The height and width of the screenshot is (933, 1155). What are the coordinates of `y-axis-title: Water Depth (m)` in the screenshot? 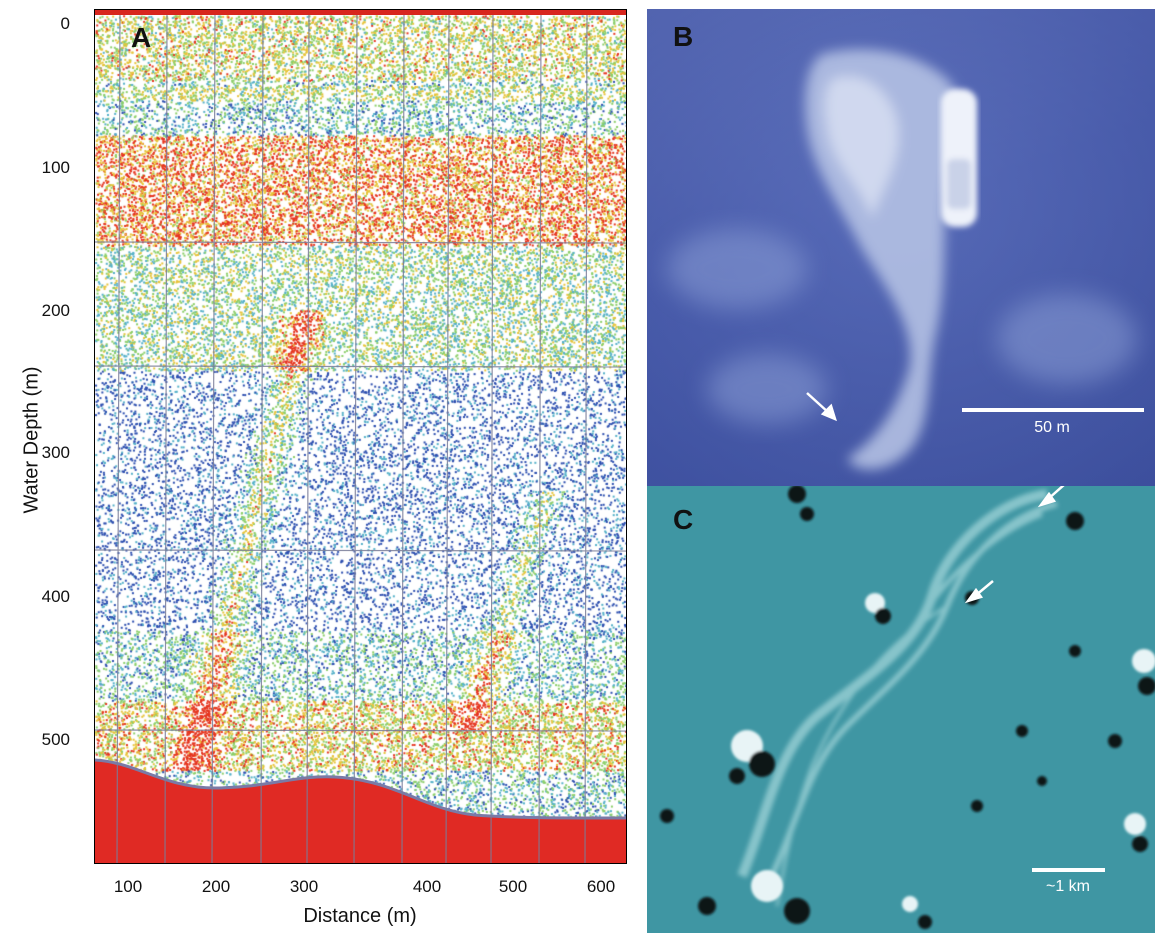 It's located at (31, 440).